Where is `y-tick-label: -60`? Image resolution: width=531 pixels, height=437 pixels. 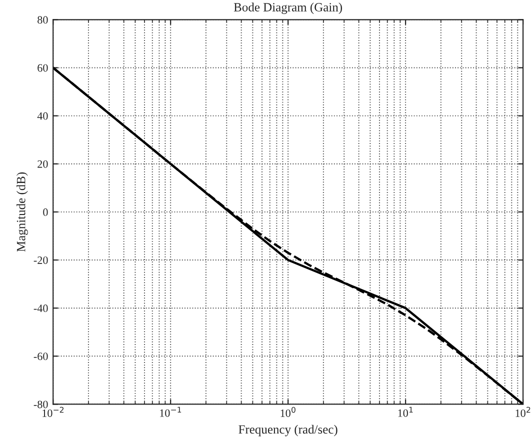
y-tick-label: -60 is located at coordinates (41, 356).